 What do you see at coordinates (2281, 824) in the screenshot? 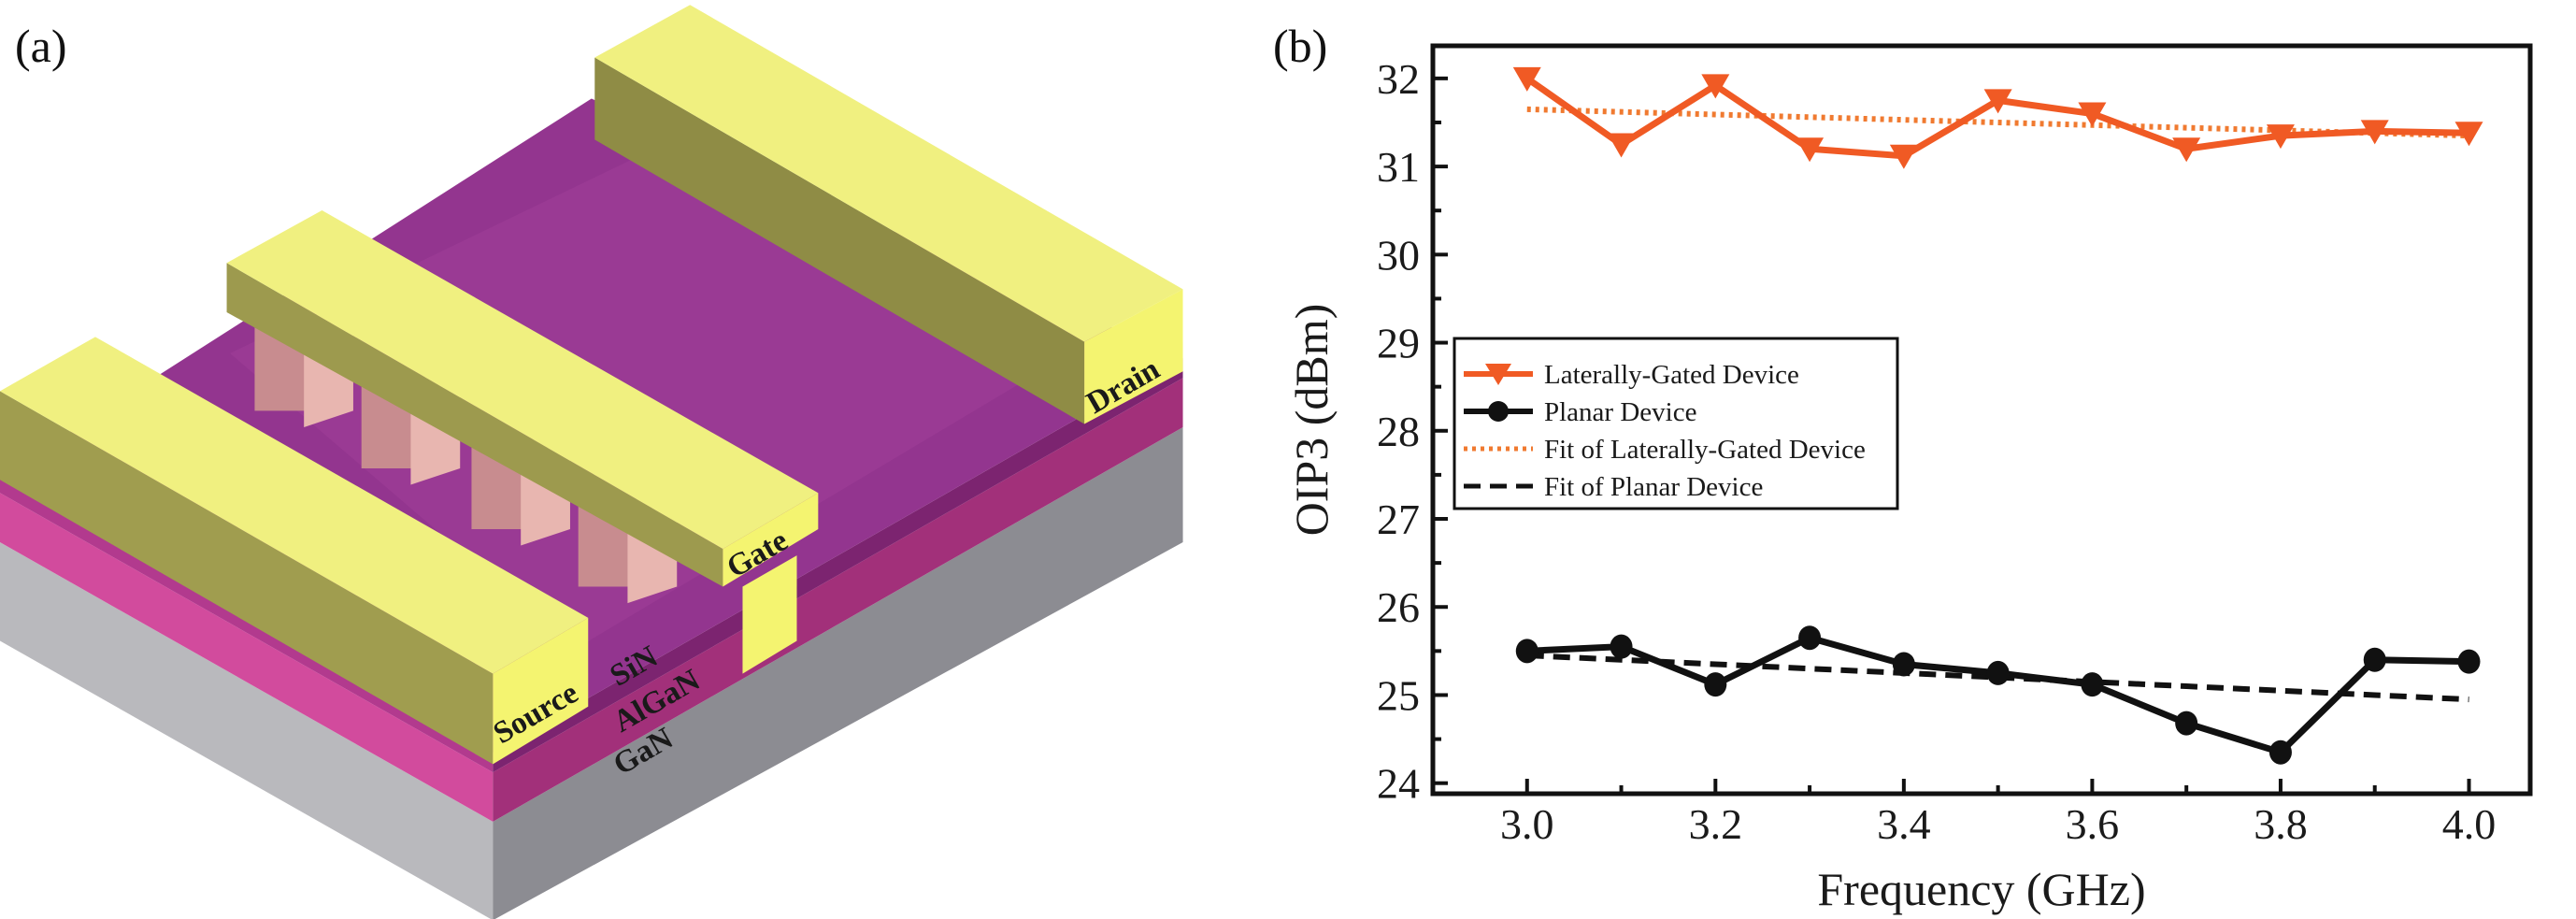
I see `x-tick-label: 3.8` at bounding box center [2281, 824].